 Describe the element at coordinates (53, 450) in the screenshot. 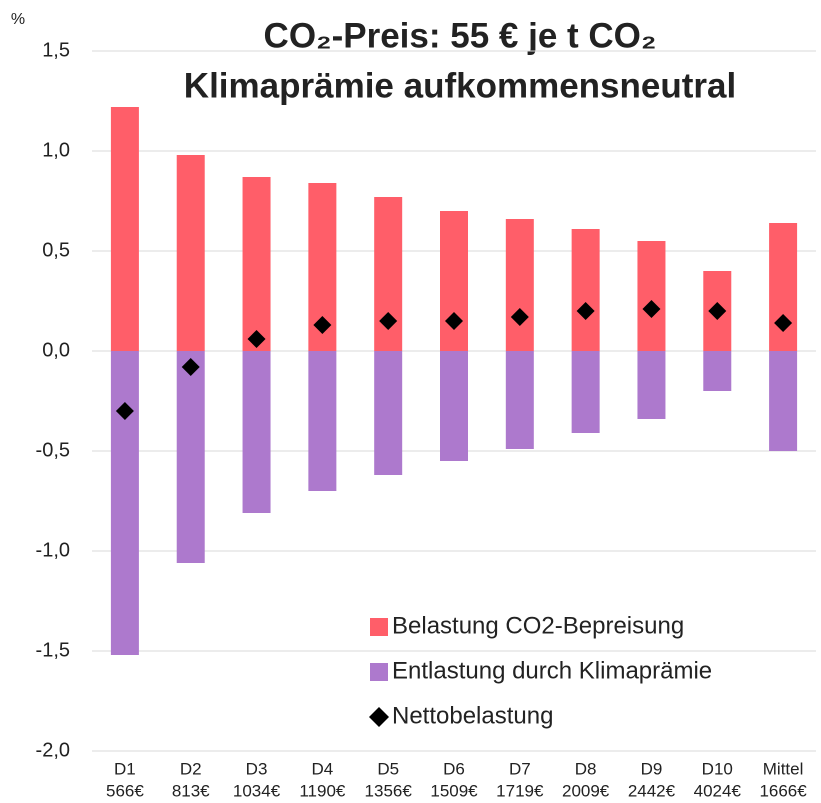

I see `y-tick-label: -0,5` at that location.